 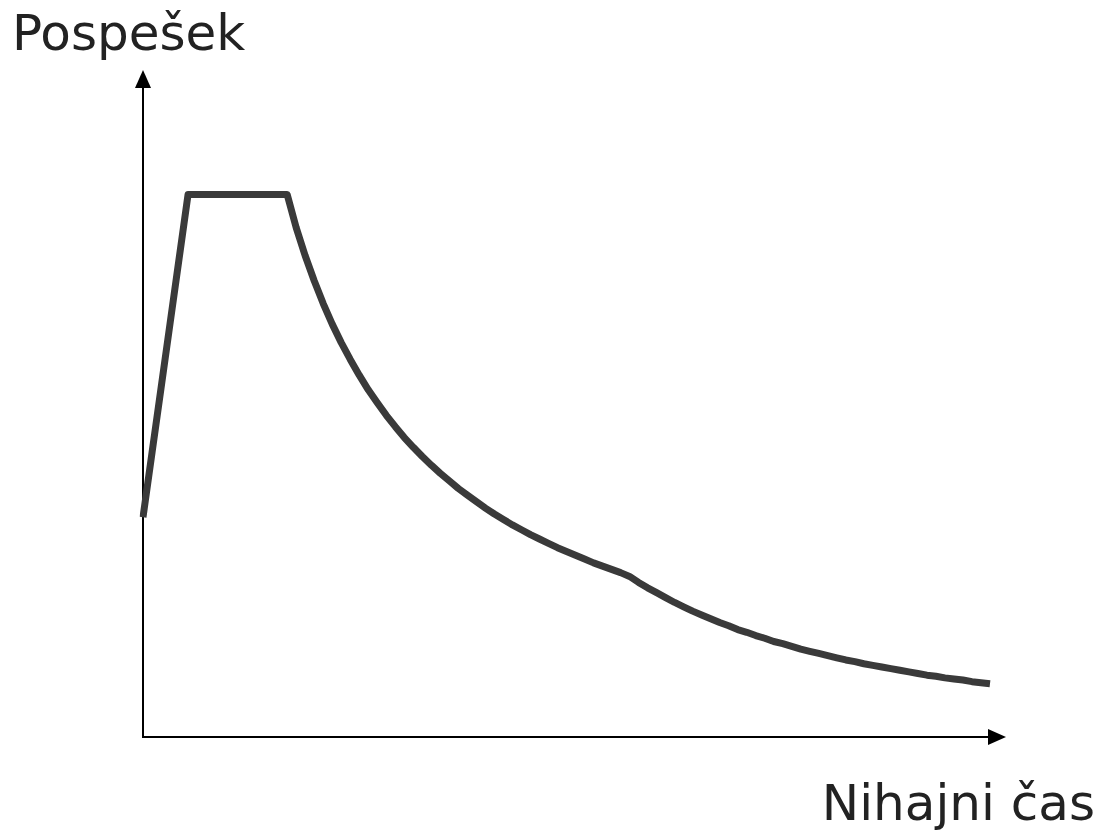 I want to click on y-axis-title: Pospešek, so click(x=129, y=33).